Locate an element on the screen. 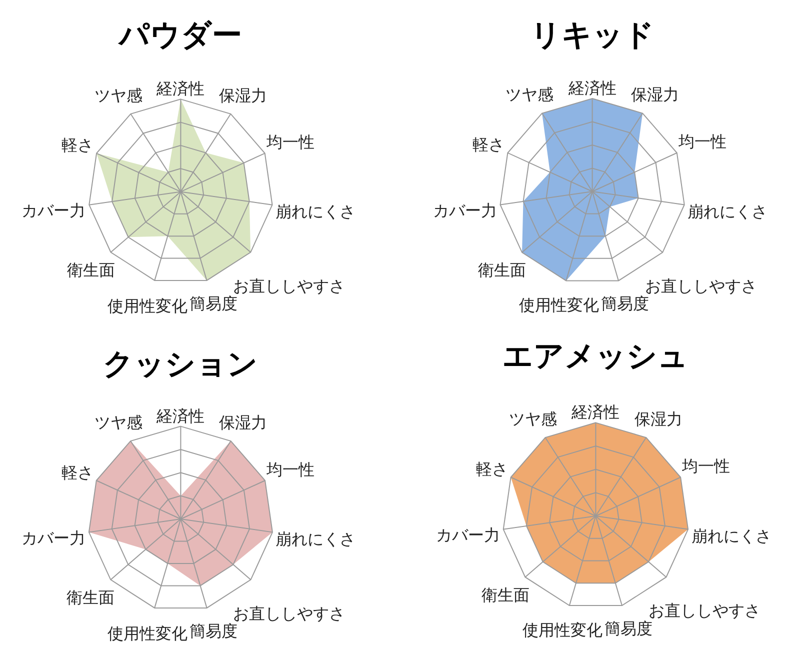  chart-title: クッション is located at coordinates (180, 364).